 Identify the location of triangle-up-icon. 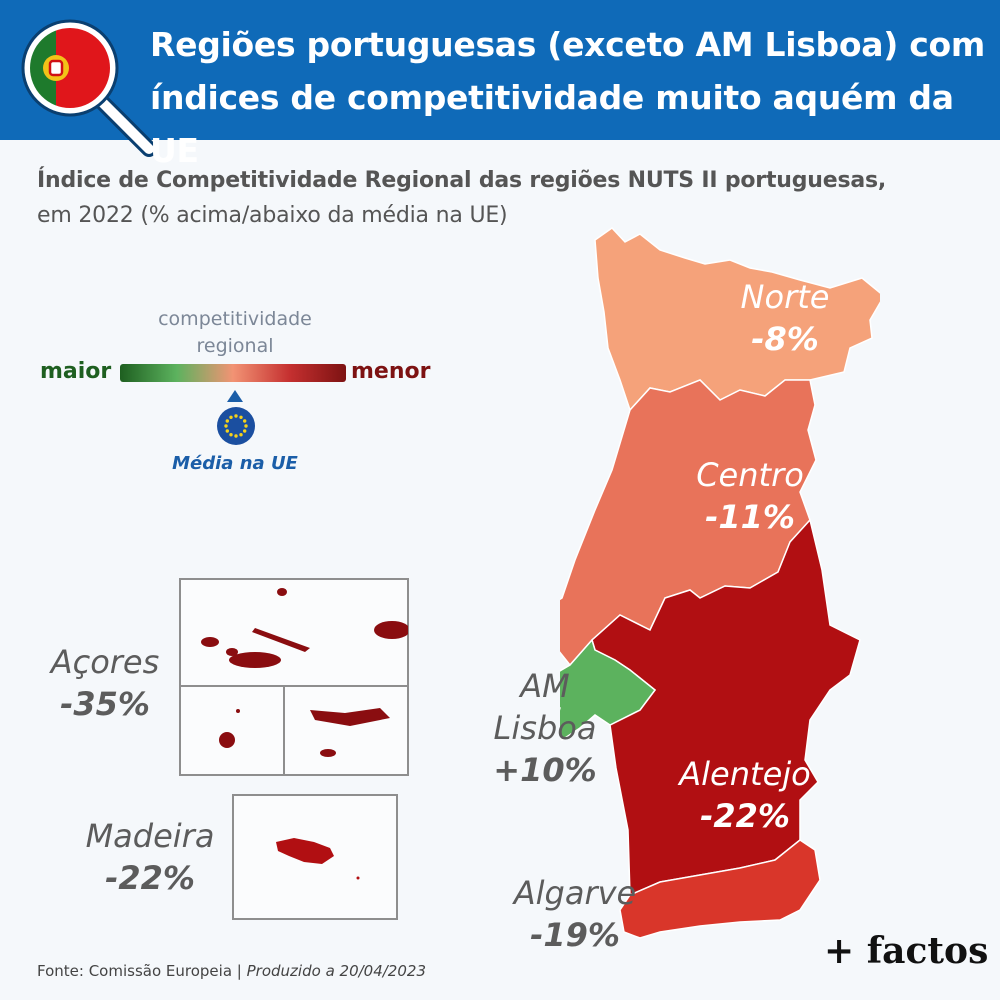
(235, 396).